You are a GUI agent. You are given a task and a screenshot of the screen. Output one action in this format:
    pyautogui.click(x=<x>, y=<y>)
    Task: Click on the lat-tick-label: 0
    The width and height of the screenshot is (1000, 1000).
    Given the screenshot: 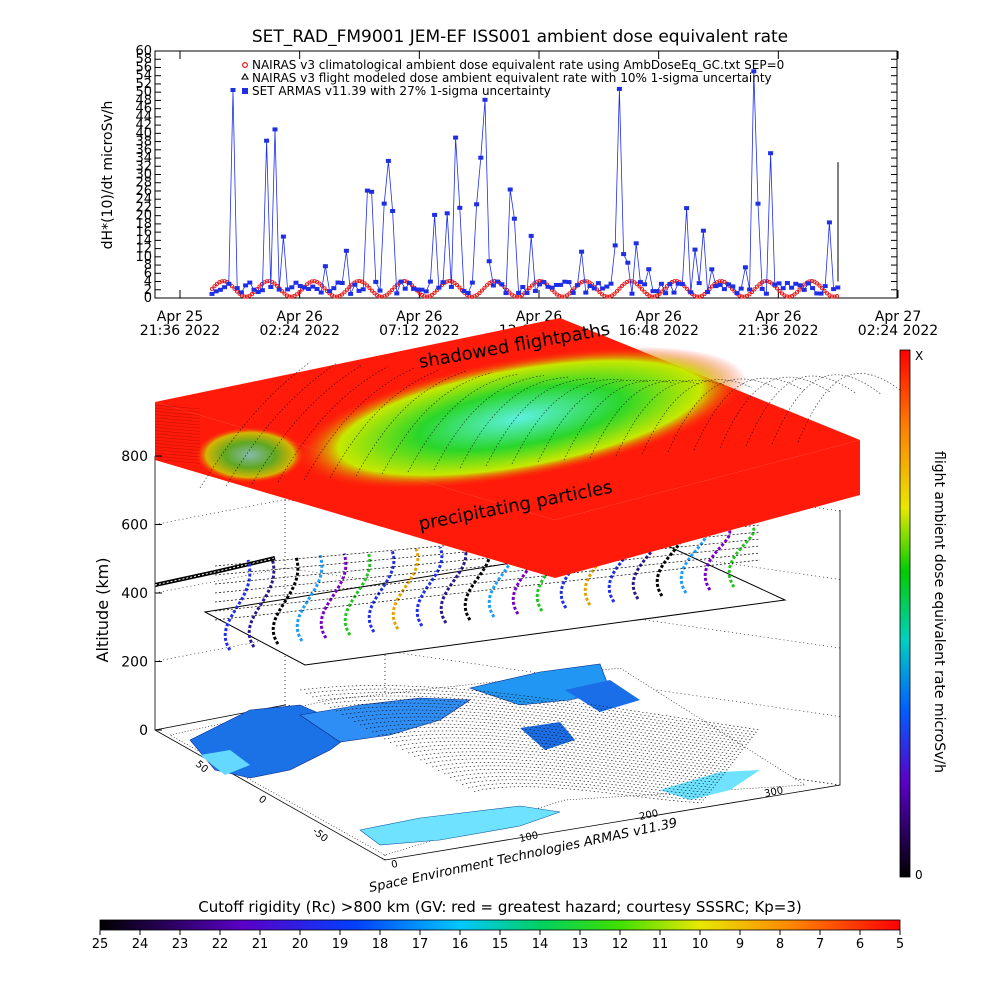 What is the action you would take?
    pyautogui.click(x=262, y=800)
    